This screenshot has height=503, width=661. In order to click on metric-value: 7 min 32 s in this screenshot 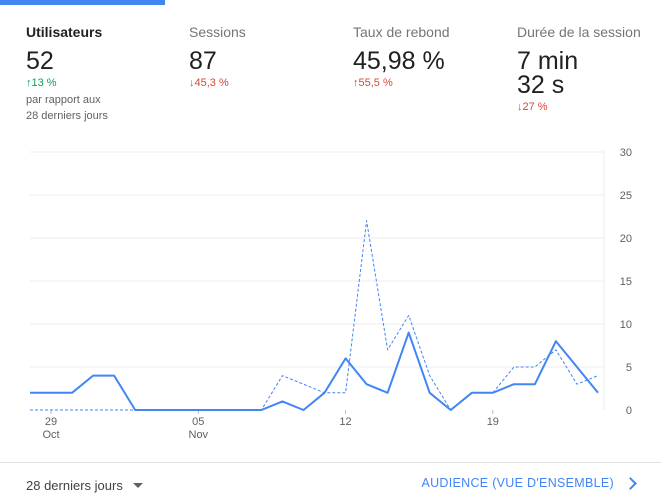, I will do `click(548, 73)`.